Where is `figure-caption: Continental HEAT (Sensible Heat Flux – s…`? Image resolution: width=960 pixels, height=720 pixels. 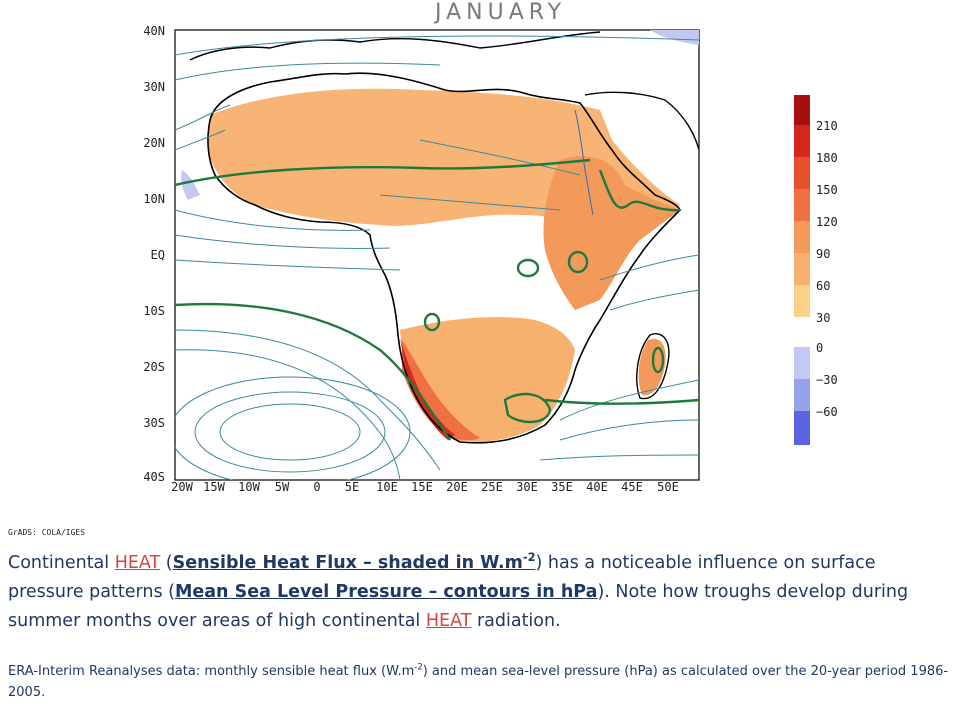
figure-caption: Continental HEAT (Sensible Heat Flux – s… is located at coordinates (480, 592).